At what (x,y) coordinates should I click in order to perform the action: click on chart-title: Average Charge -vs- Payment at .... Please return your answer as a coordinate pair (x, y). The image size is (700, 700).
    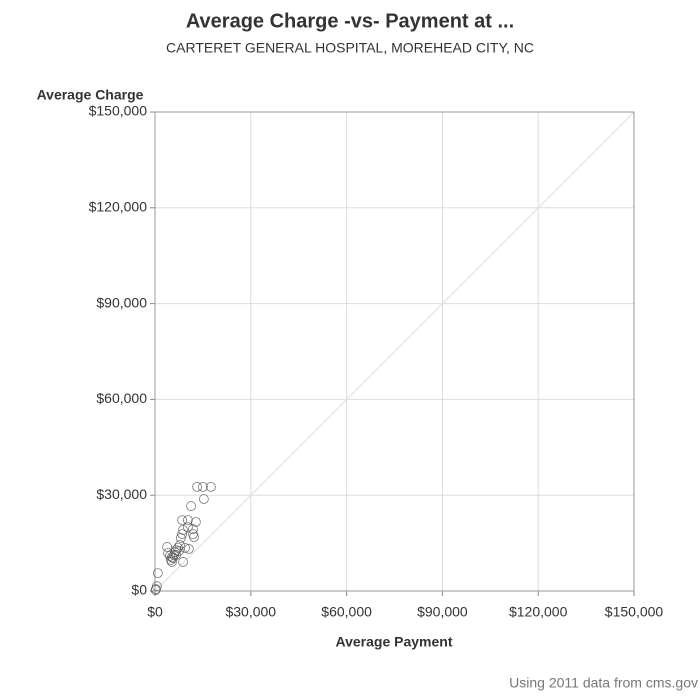
    Looking at the image, I should click on (350, 21).